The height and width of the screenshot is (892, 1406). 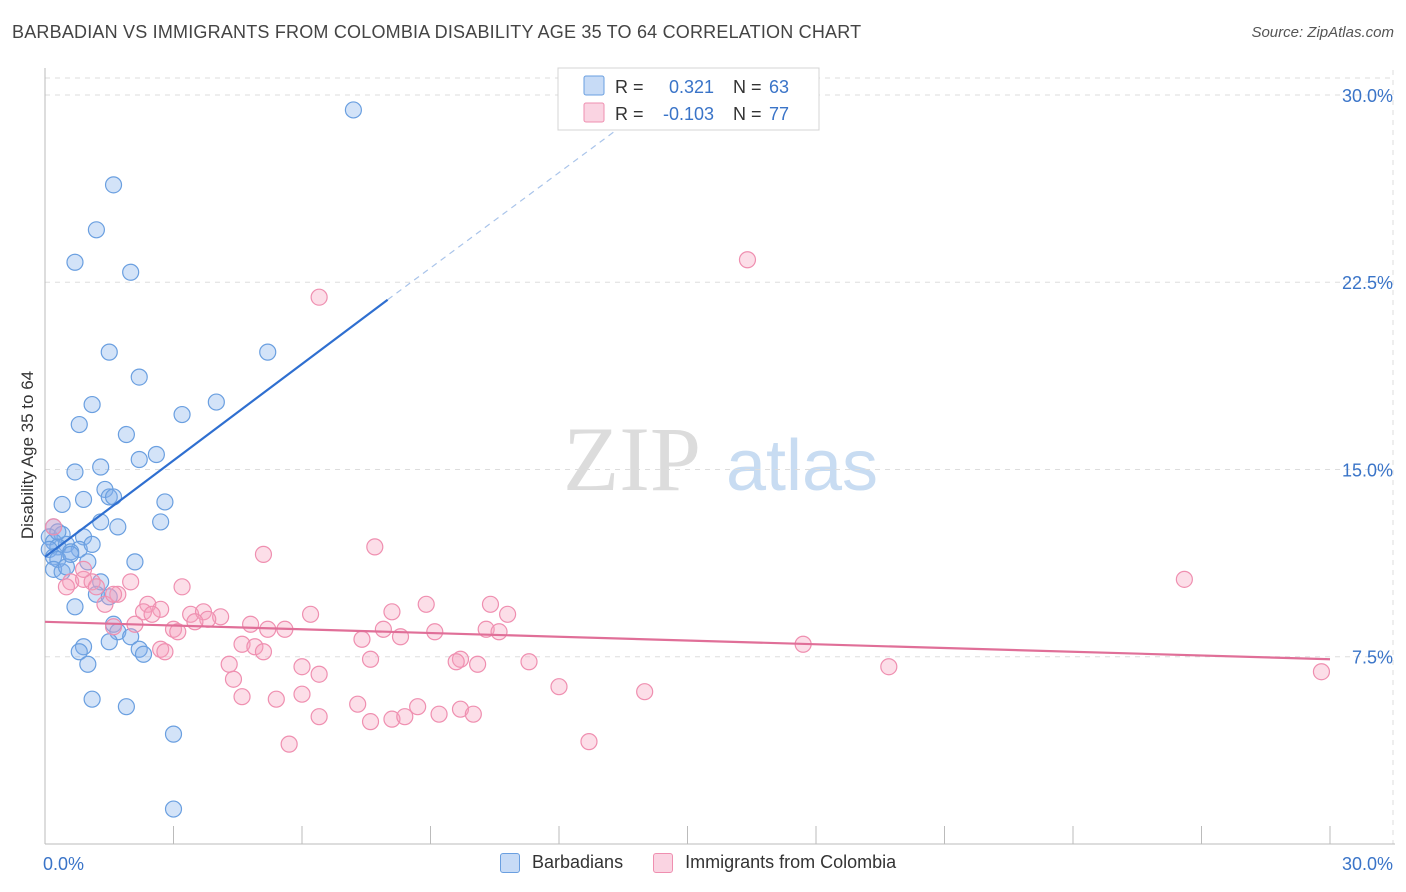 What do you see at coordinates (1367, 283) in the screenshot?
I see `y-tick-label: 22.5%` at bounding box center [1367, 283].